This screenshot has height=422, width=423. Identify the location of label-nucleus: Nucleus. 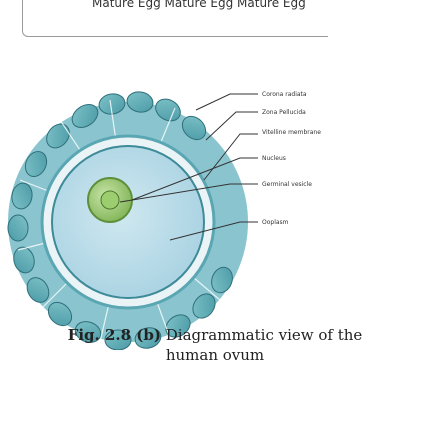
(274, 158).